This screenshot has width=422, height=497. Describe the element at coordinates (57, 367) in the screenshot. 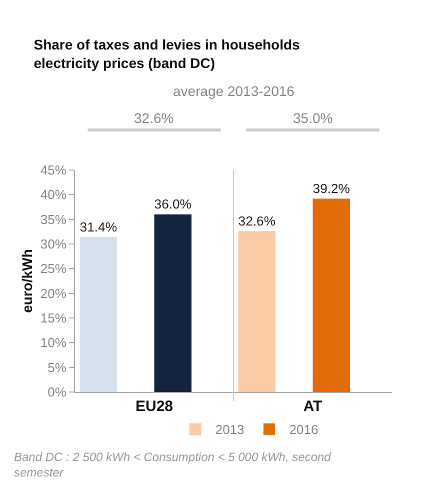

I see `y-tick-label: 5%` at that location.